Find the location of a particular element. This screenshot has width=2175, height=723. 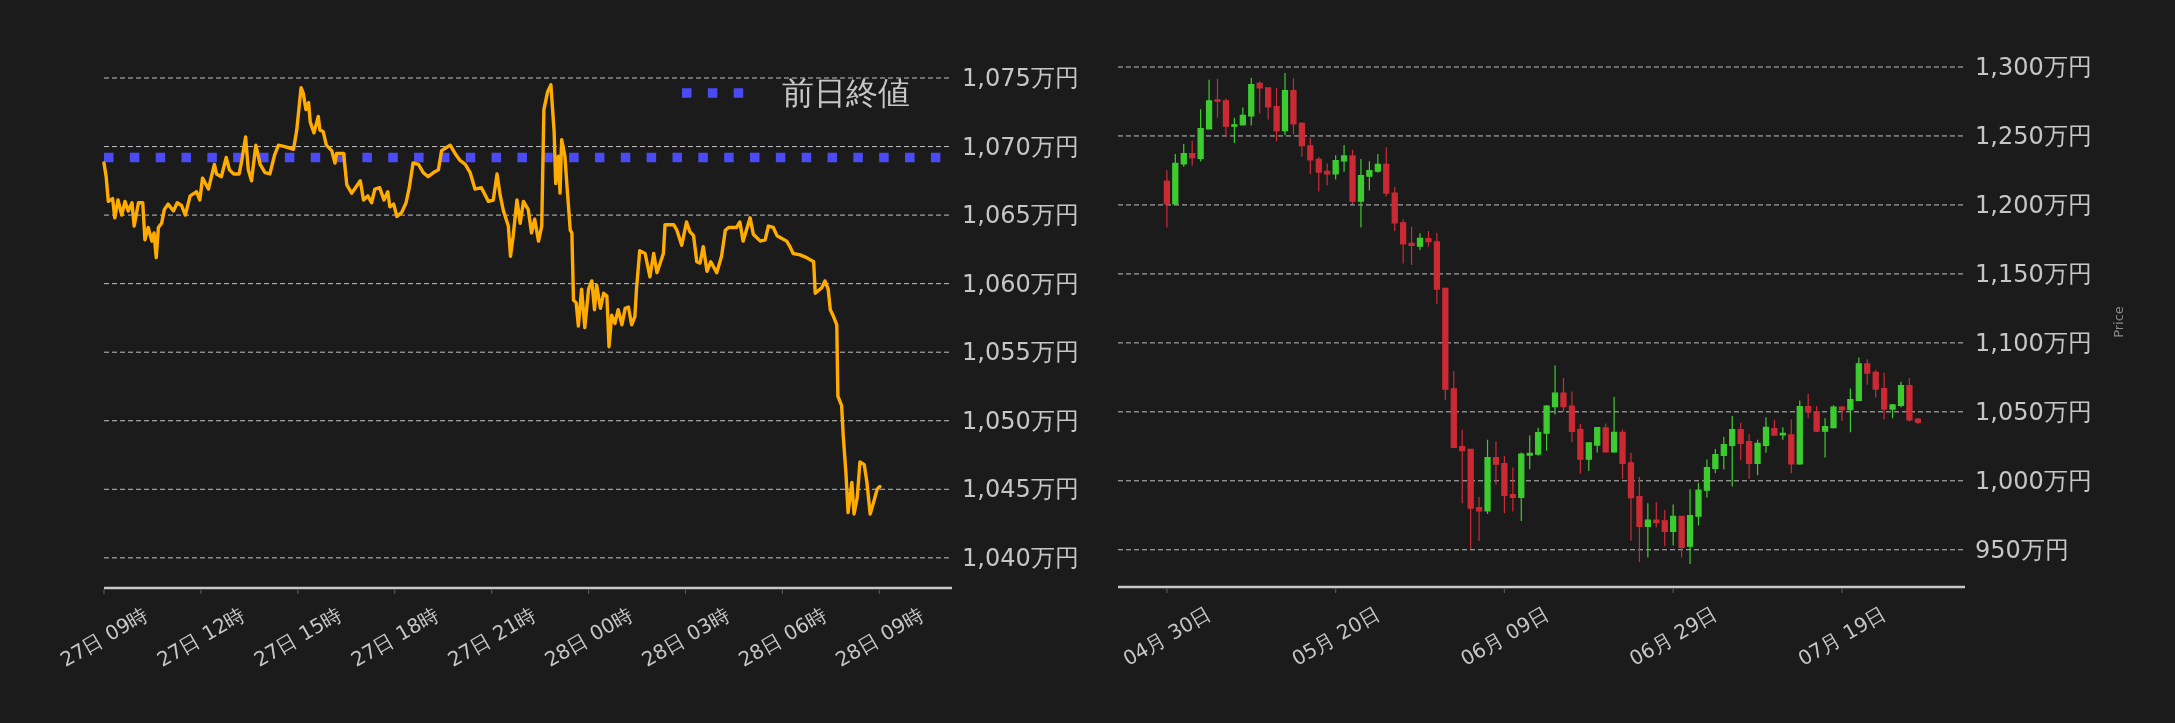

y-tick-label: 1,070万円 is located at coordinates (1020, 146).